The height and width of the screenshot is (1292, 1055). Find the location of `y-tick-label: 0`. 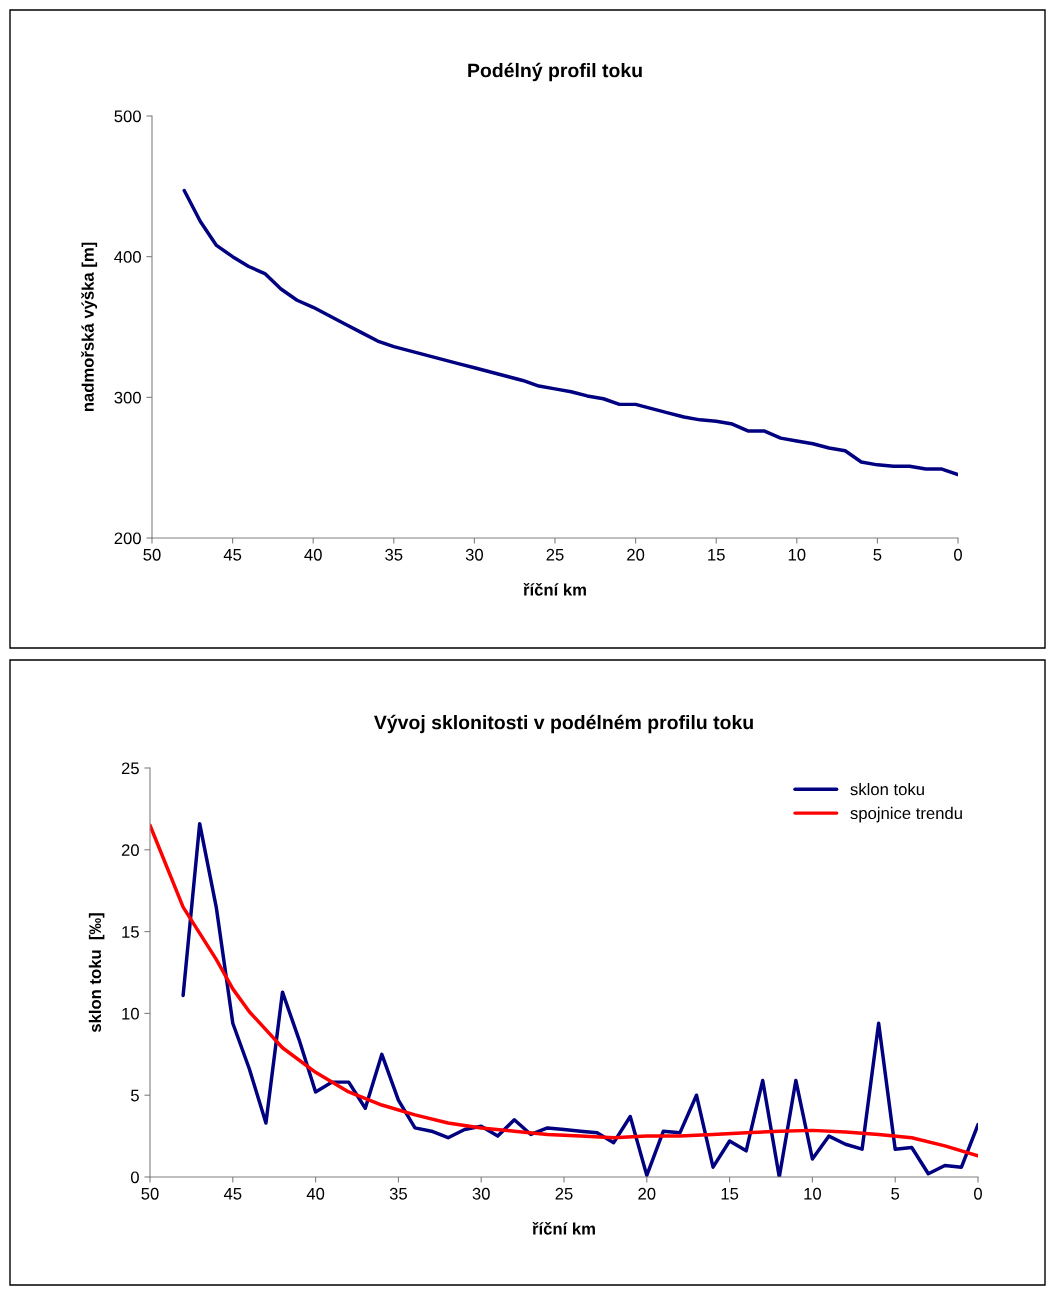

y-tick-label: 0 is located at coordinates (134, 1177).